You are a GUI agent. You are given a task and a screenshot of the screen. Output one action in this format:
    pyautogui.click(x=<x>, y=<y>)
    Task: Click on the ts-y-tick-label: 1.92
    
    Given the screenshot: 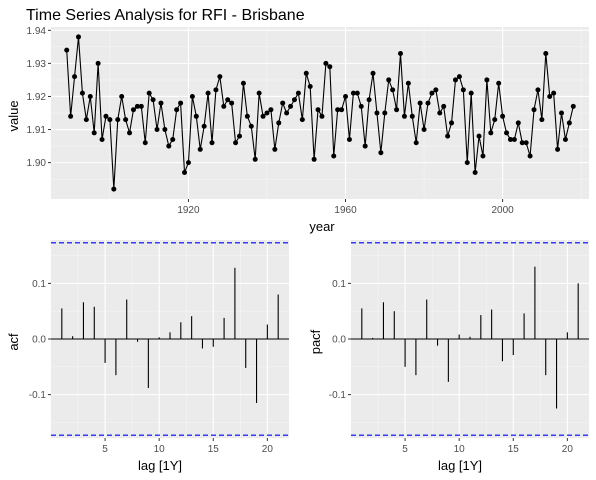 What is the action you would take?
    pyautogui.click(x=37, y=97)
    